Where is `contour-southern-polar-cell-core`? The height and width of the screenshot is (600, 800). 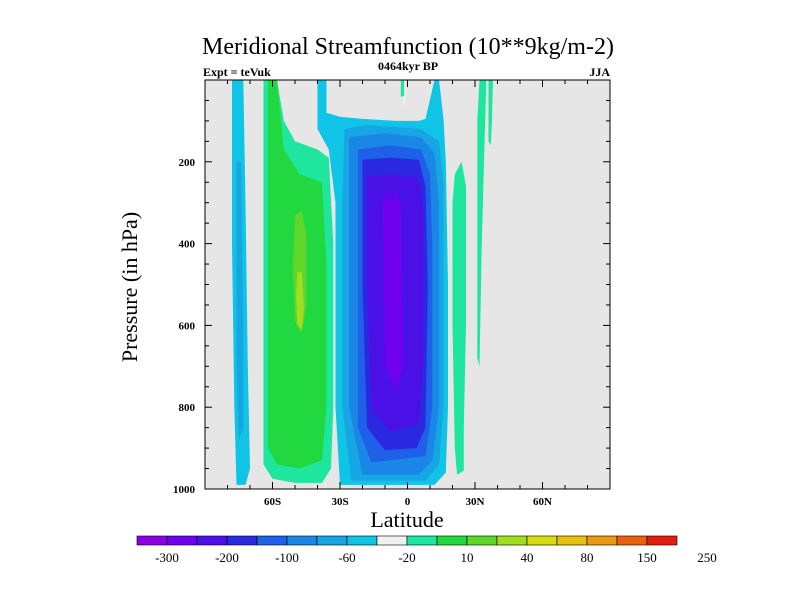
contour-southern-polar-cell-core is located at coordinates (240, 300).